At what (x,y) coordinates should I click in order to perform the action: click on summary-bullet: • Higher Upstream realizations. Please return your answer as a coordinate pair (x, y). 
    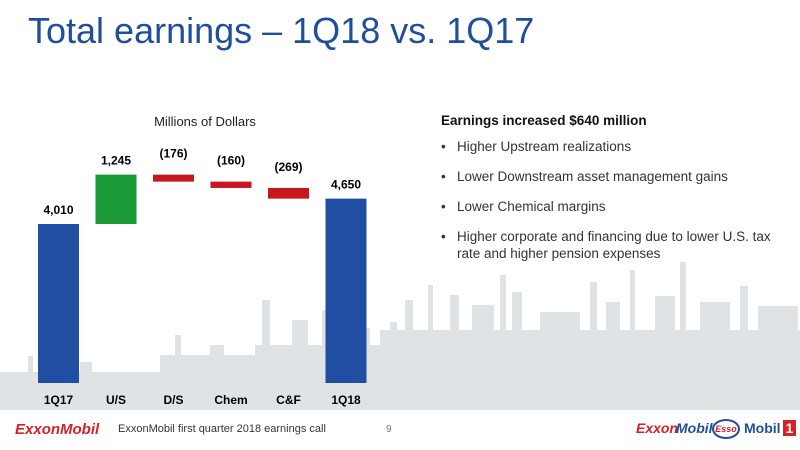
    Looking at the image, I should click on (606, 146).